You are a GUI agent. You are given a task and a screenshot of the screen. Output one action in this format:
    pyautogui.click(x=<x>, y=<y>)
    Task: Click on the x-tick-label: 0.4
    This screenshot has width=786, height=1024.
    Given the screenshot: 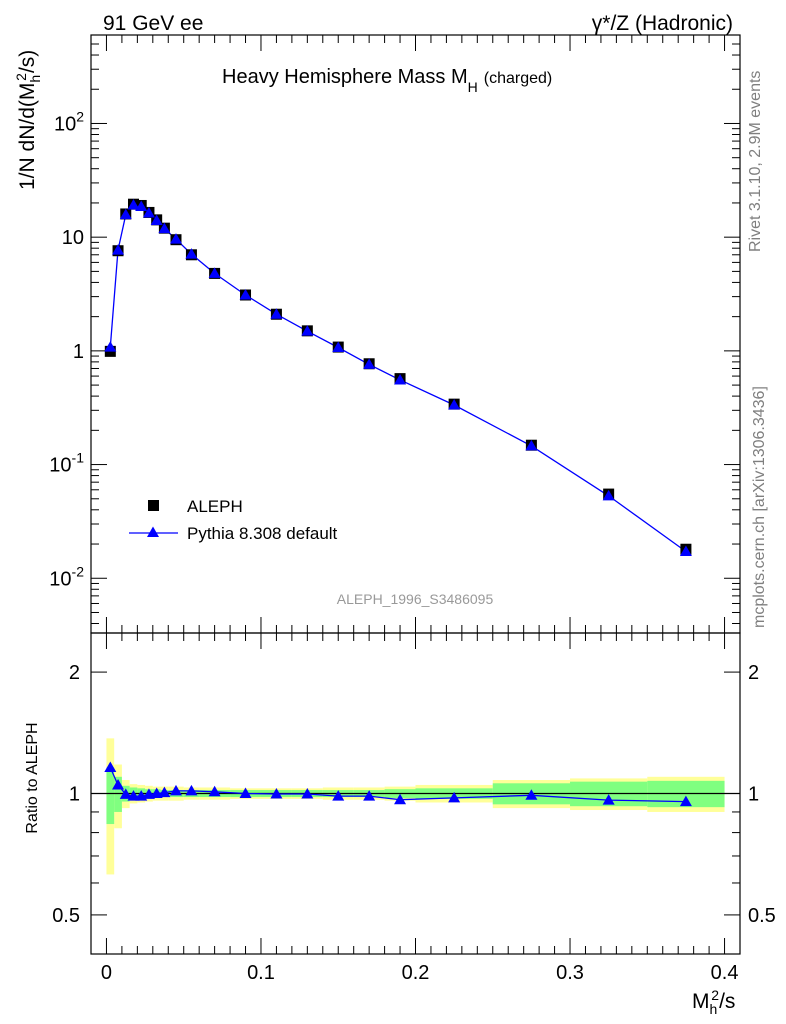 What is the action you would take?
    pyautogui.click(x=725, y=973)
    